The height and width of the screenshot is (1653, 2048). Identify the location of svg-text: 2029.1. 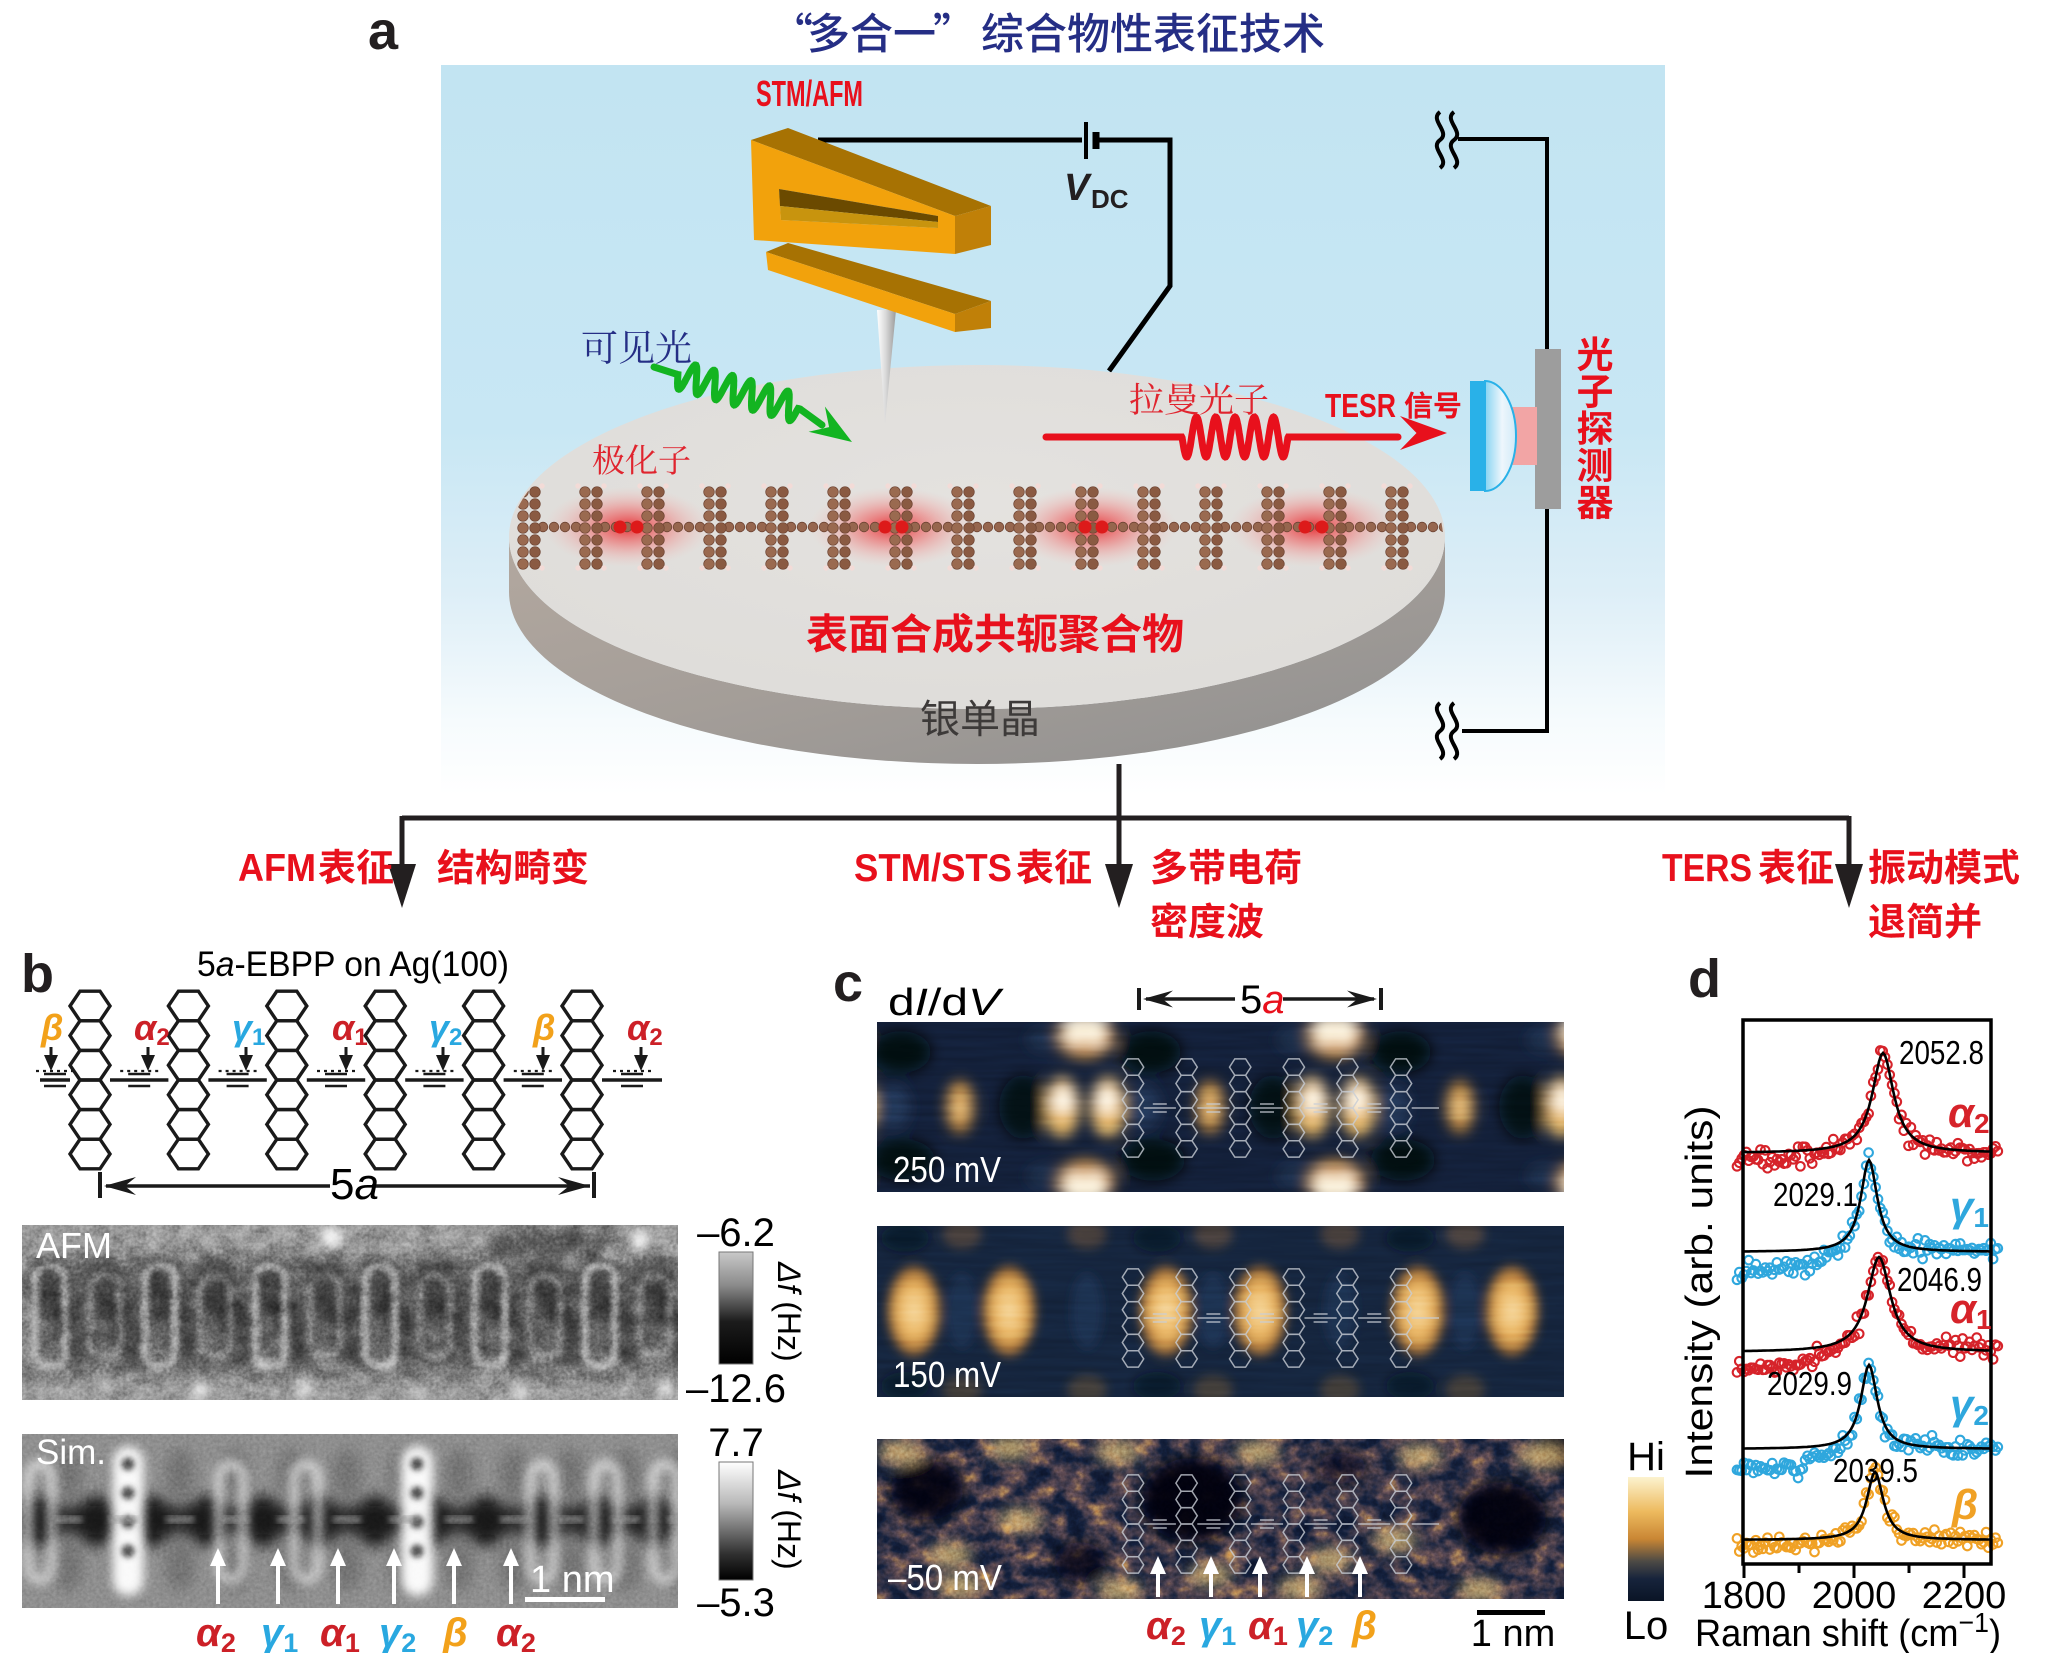
(1815, 1194).